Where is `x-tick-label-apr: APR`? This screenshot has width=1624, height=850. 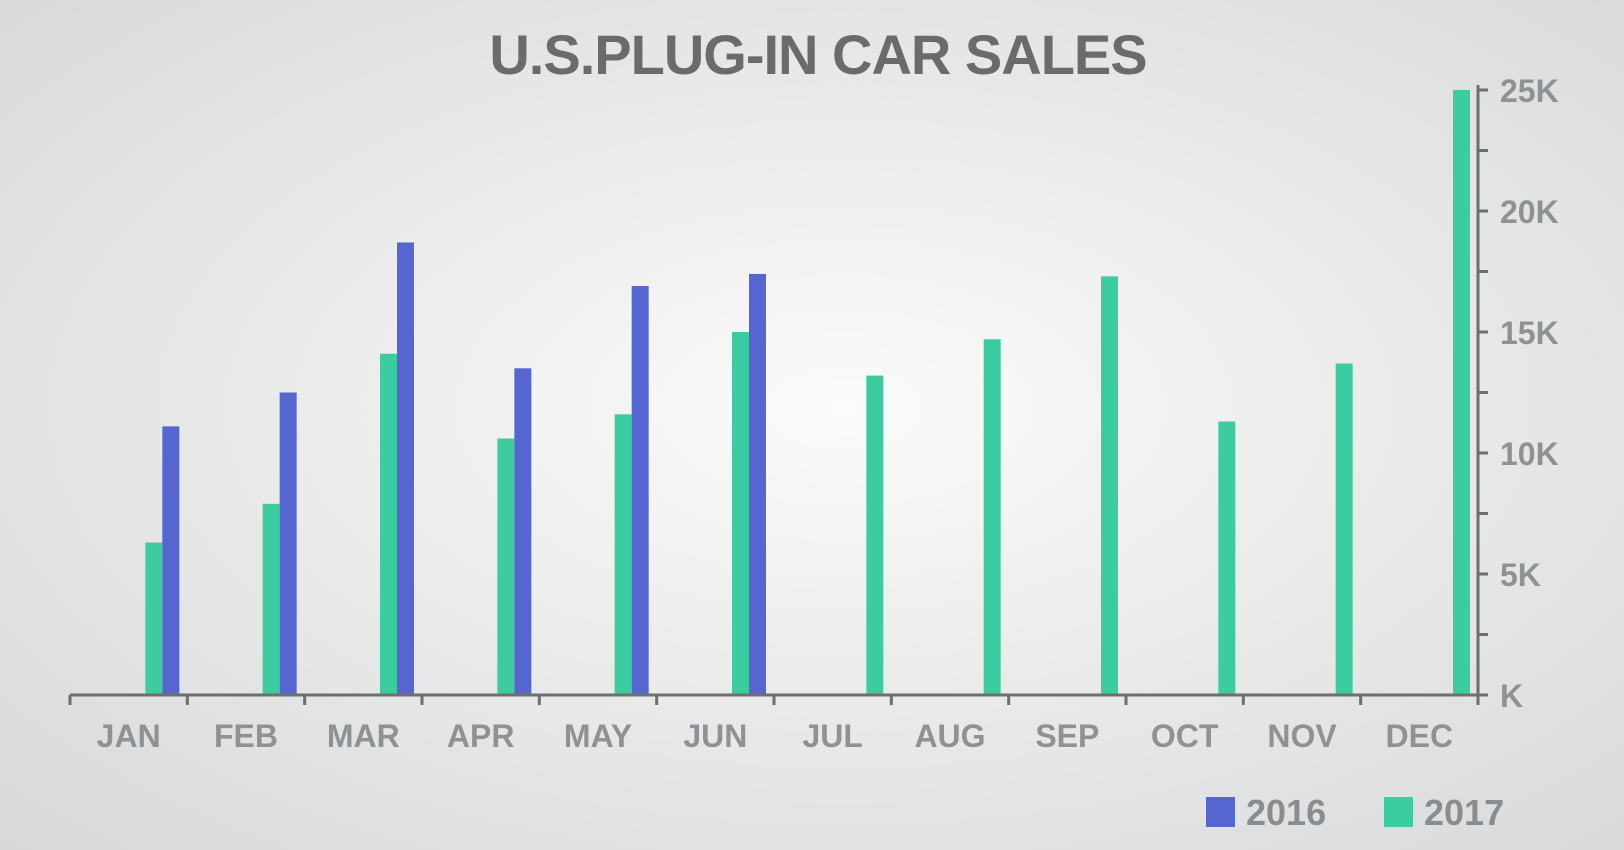 x-tick-label-apr: APR is located at coordinates (481, 736).